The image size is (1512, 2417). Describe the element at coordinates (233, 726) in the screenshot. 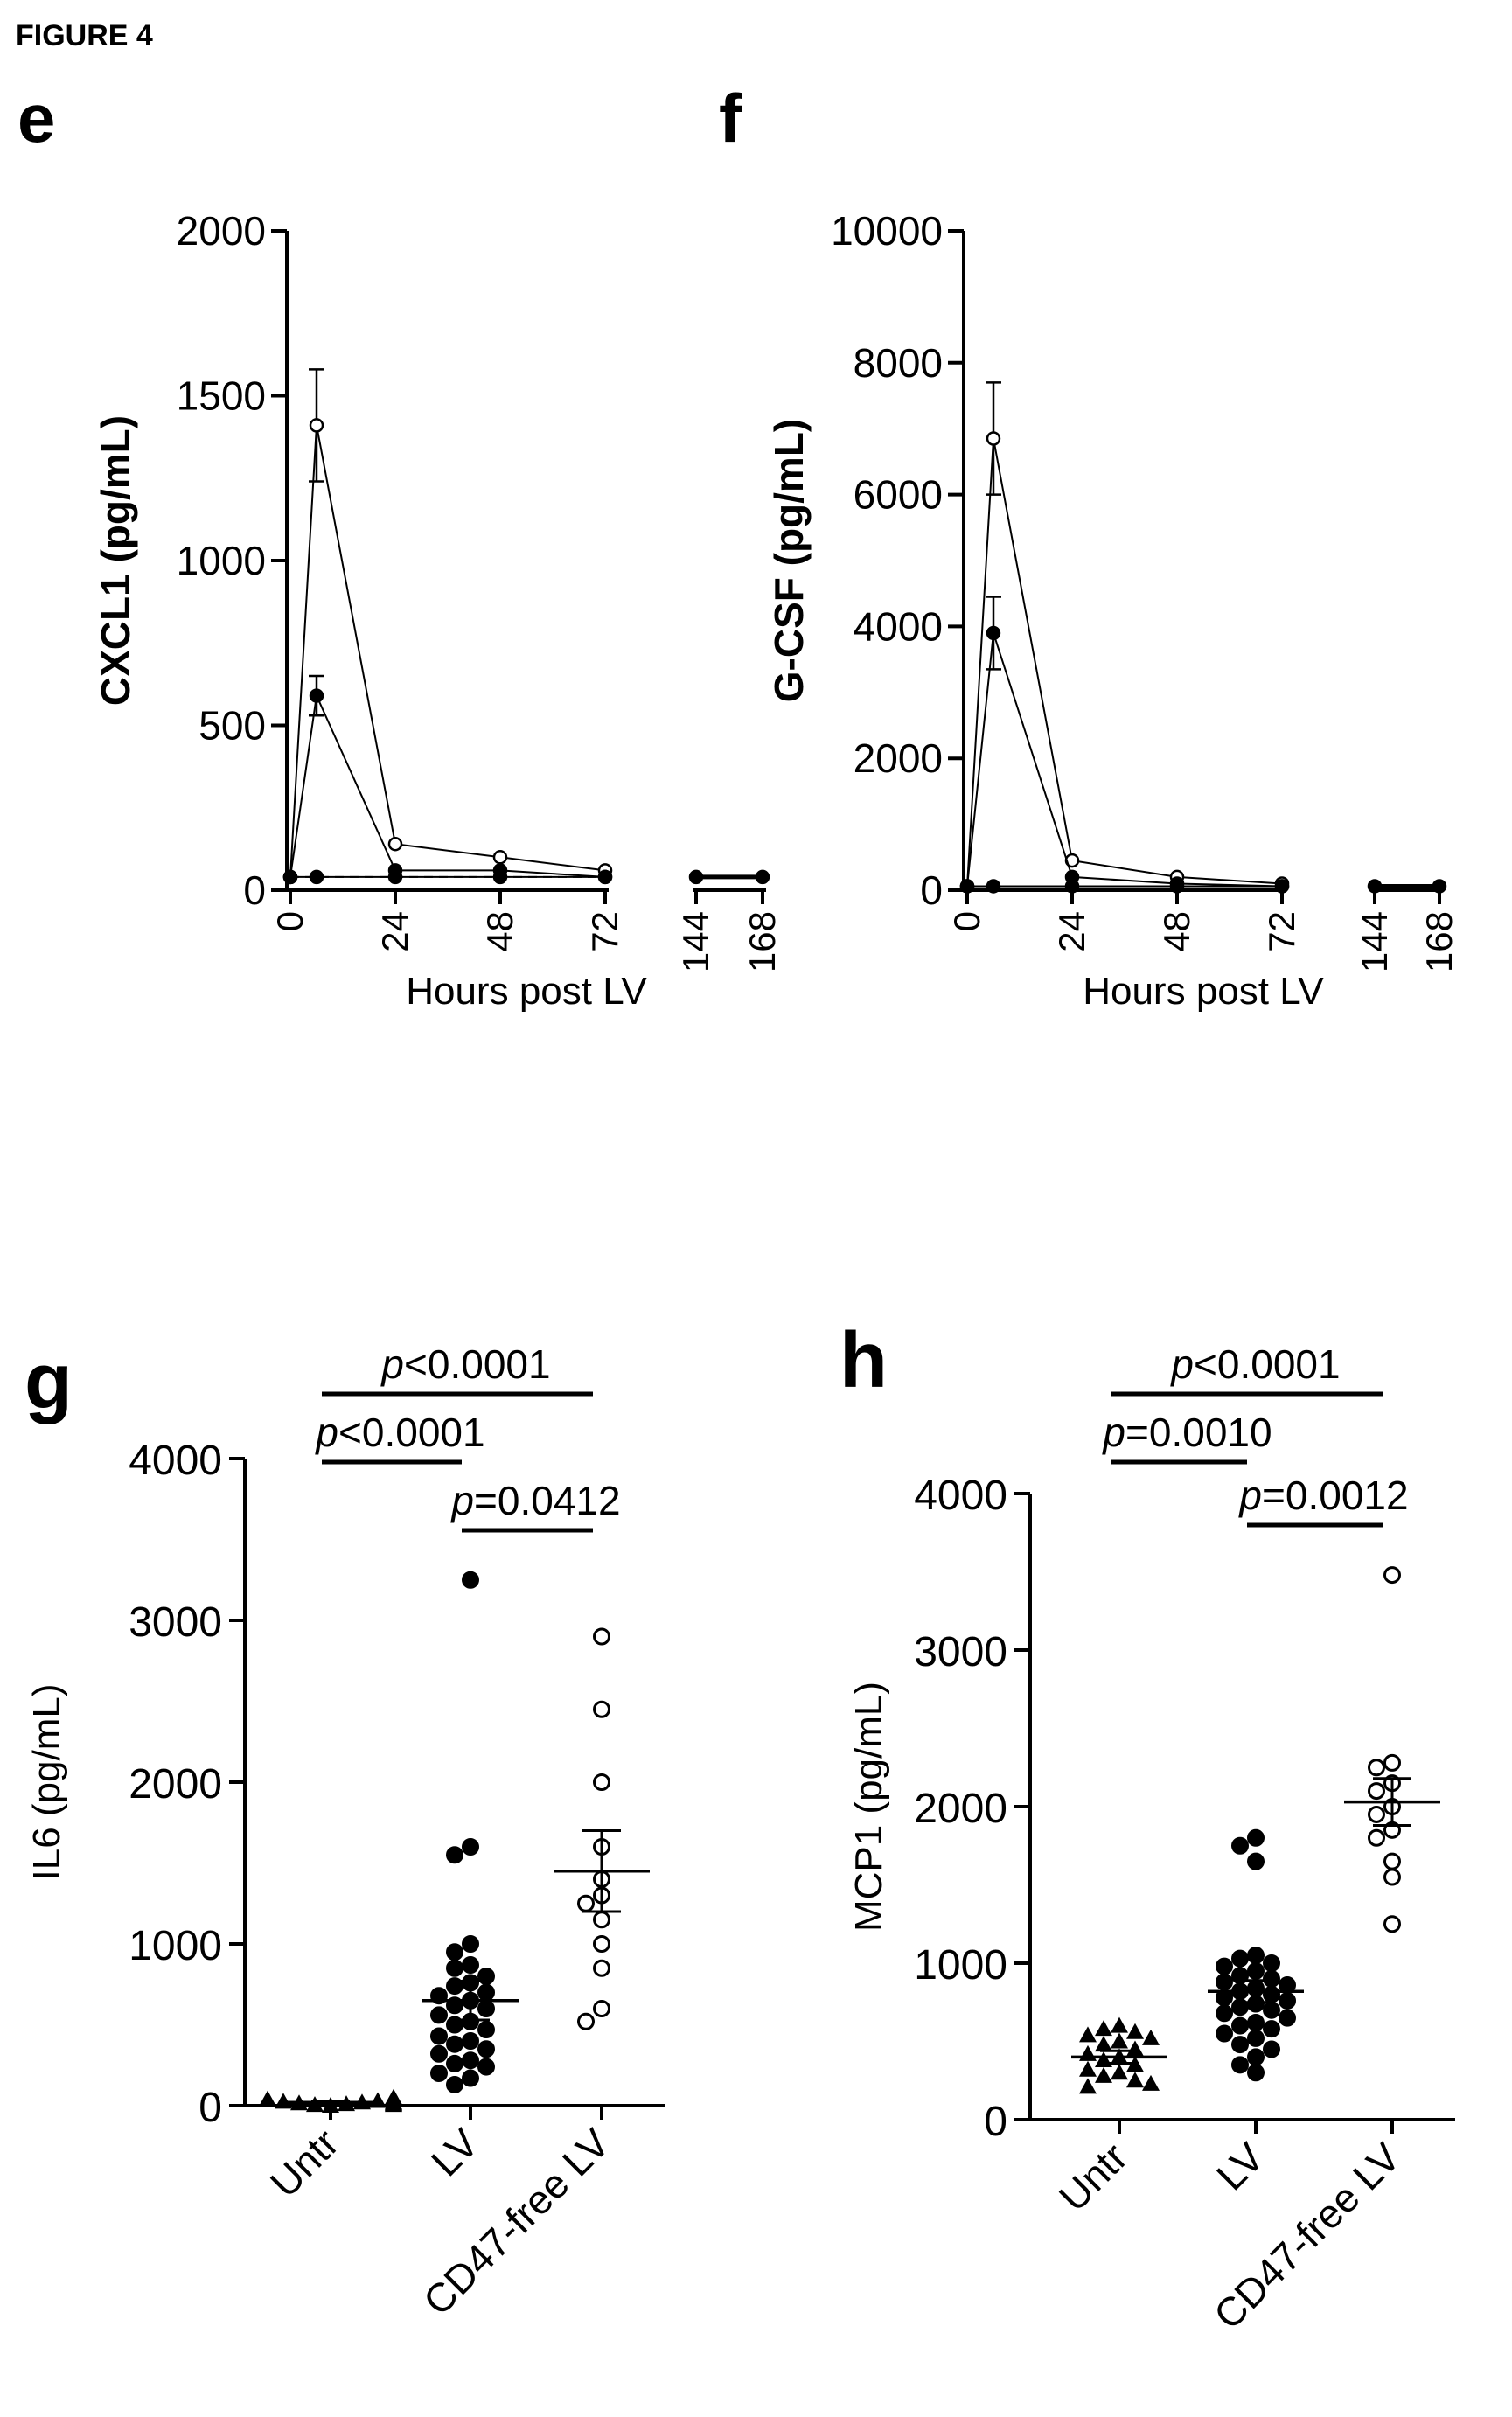

I see `y-tick-label: 500` at that location.